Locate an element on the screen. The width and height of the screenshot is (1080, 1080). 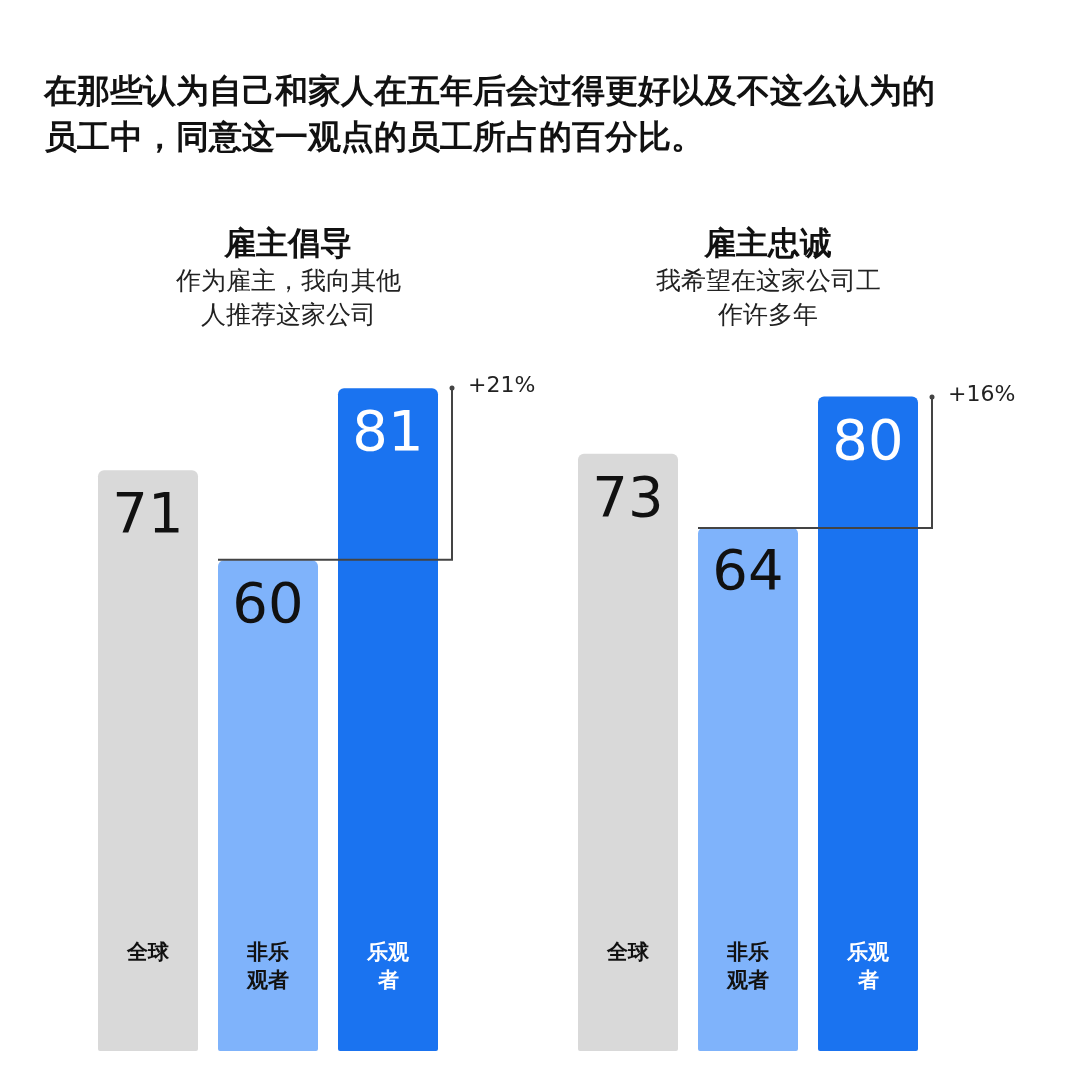
data-label: 60 is located at coordinates (268, 603).